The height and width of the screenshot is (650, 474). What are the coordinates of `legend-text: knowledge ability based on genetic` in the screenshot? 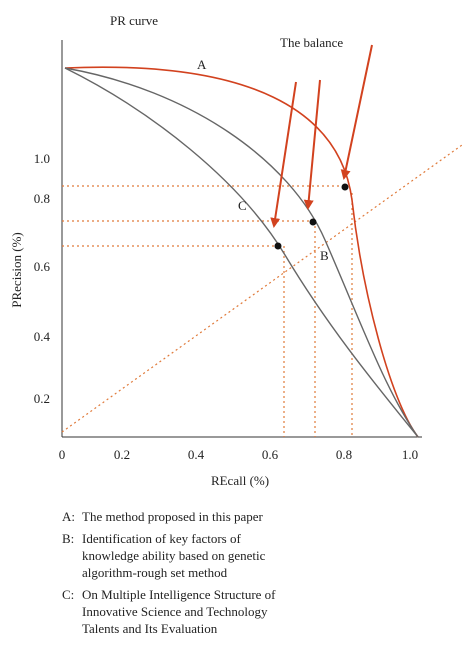 It's located at (174, 555).